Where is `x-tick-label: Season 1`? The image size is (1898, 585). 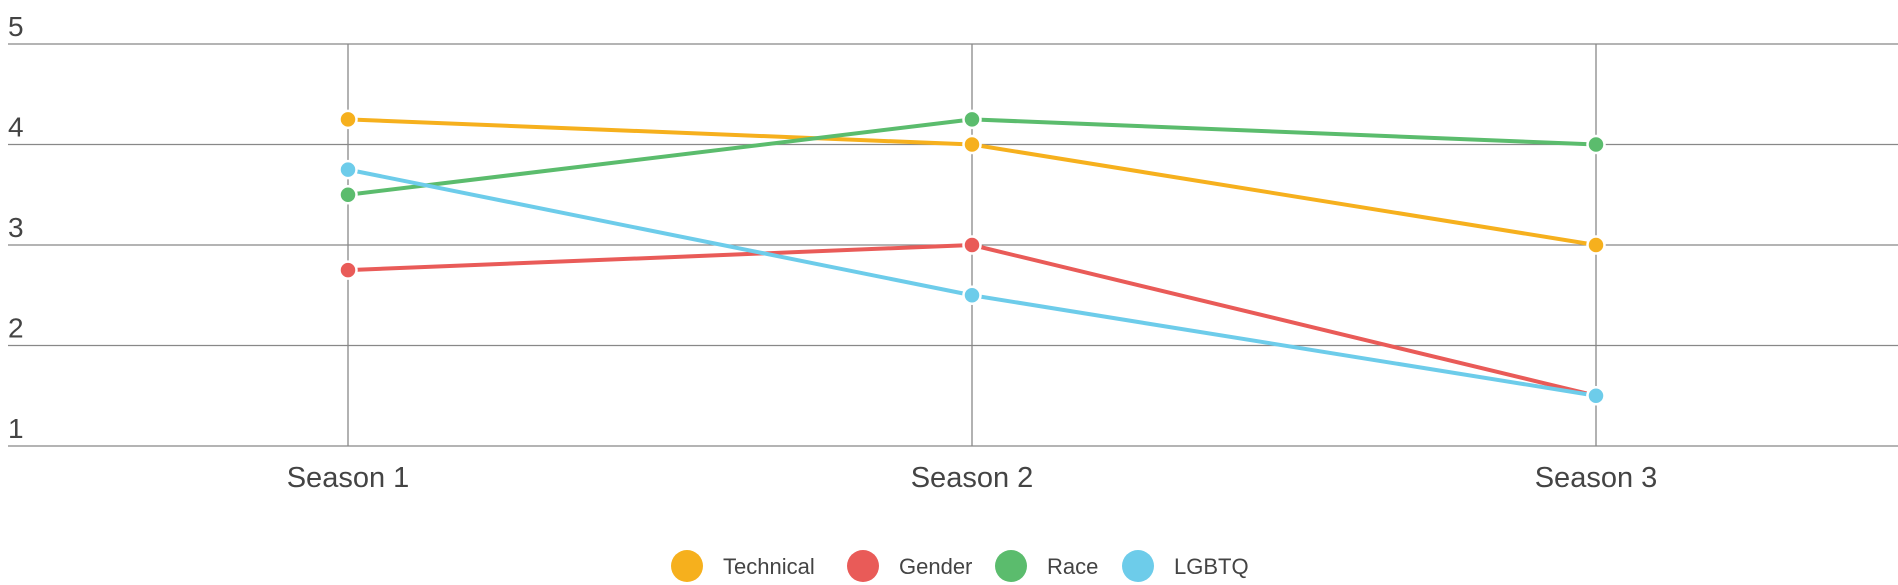 x-tick-label: Season 1 is located at coordinates (348, 478).